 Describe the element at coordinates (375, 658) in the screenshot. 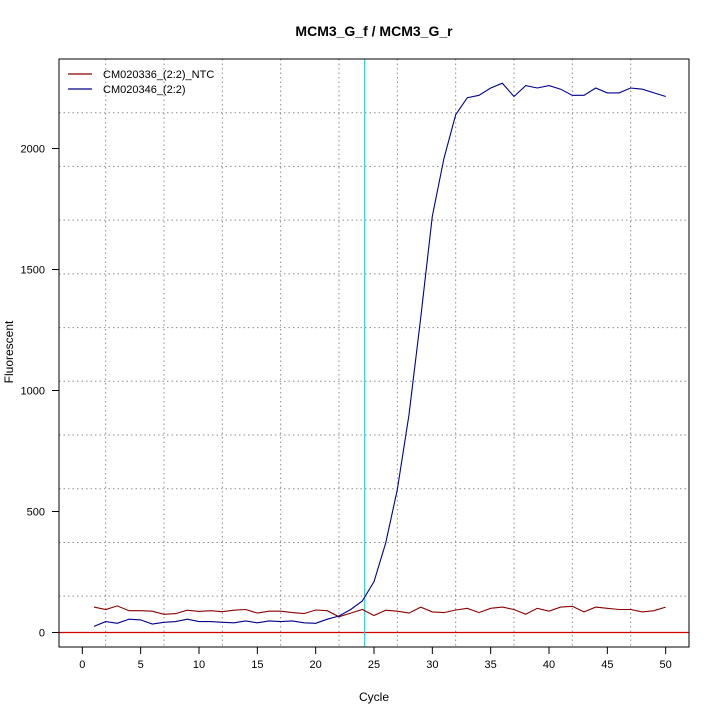

I see `x-axis: 0 5 10 15 20 25 30 35 40 45 50` at that location.